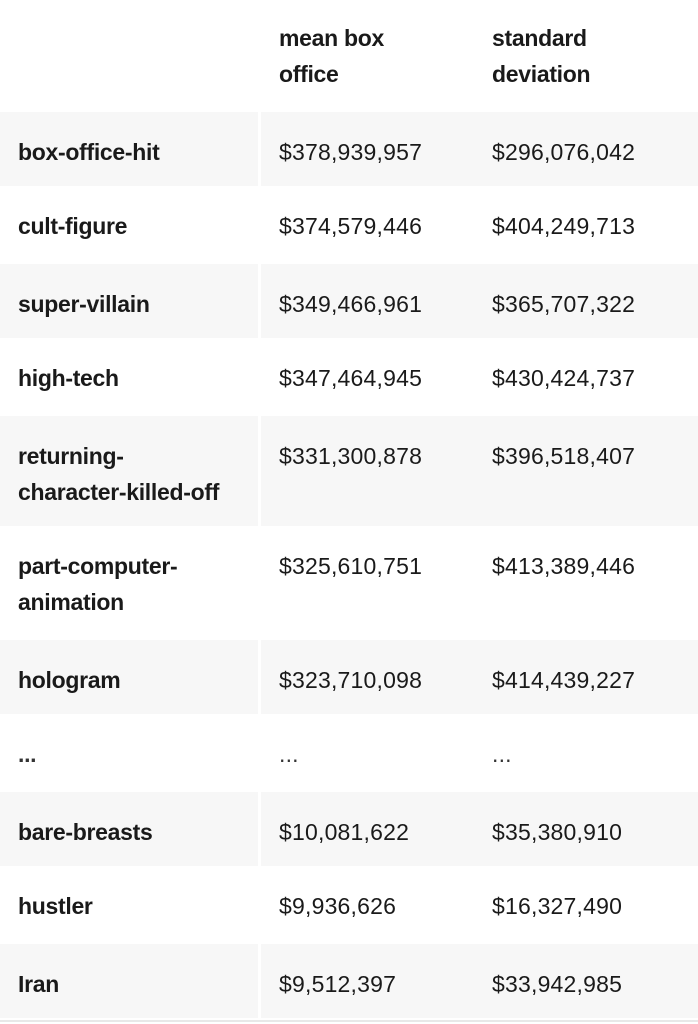 The height and width of the screenshot is (1024, 698). Describe the element at coordinates (129, 471) in the screenshot. I see `keyword-cell: returning- character-killed-off` at that location.